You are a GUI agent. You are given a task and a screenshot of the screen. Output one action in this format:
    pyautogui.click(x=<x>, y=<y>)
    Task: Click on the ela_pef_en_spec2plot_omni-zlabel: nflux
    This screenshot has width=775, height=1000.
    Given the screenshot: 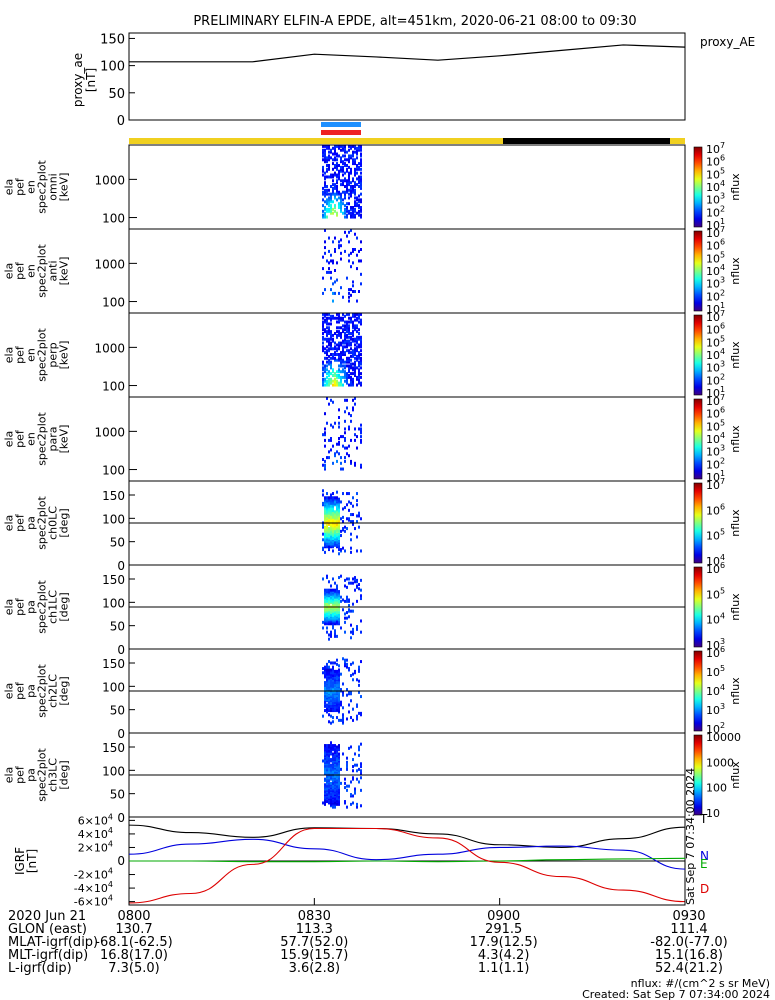 What is the action you would take?
    pyautogui.click(x=735, y=187)
    